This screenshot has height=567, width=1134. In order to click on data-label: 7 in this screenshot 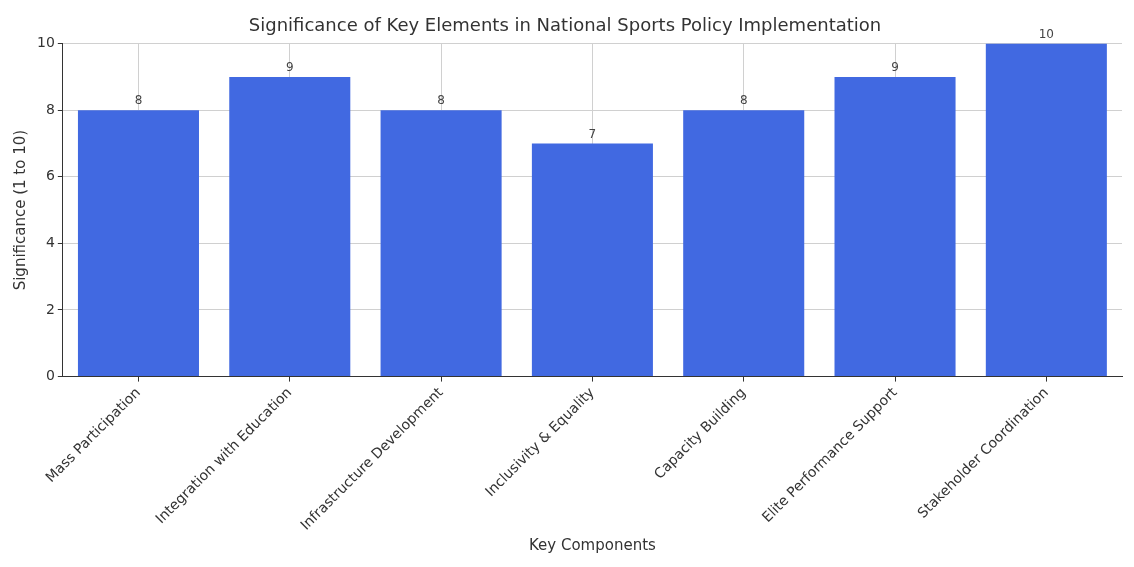, I will do `click(592, 133)`.